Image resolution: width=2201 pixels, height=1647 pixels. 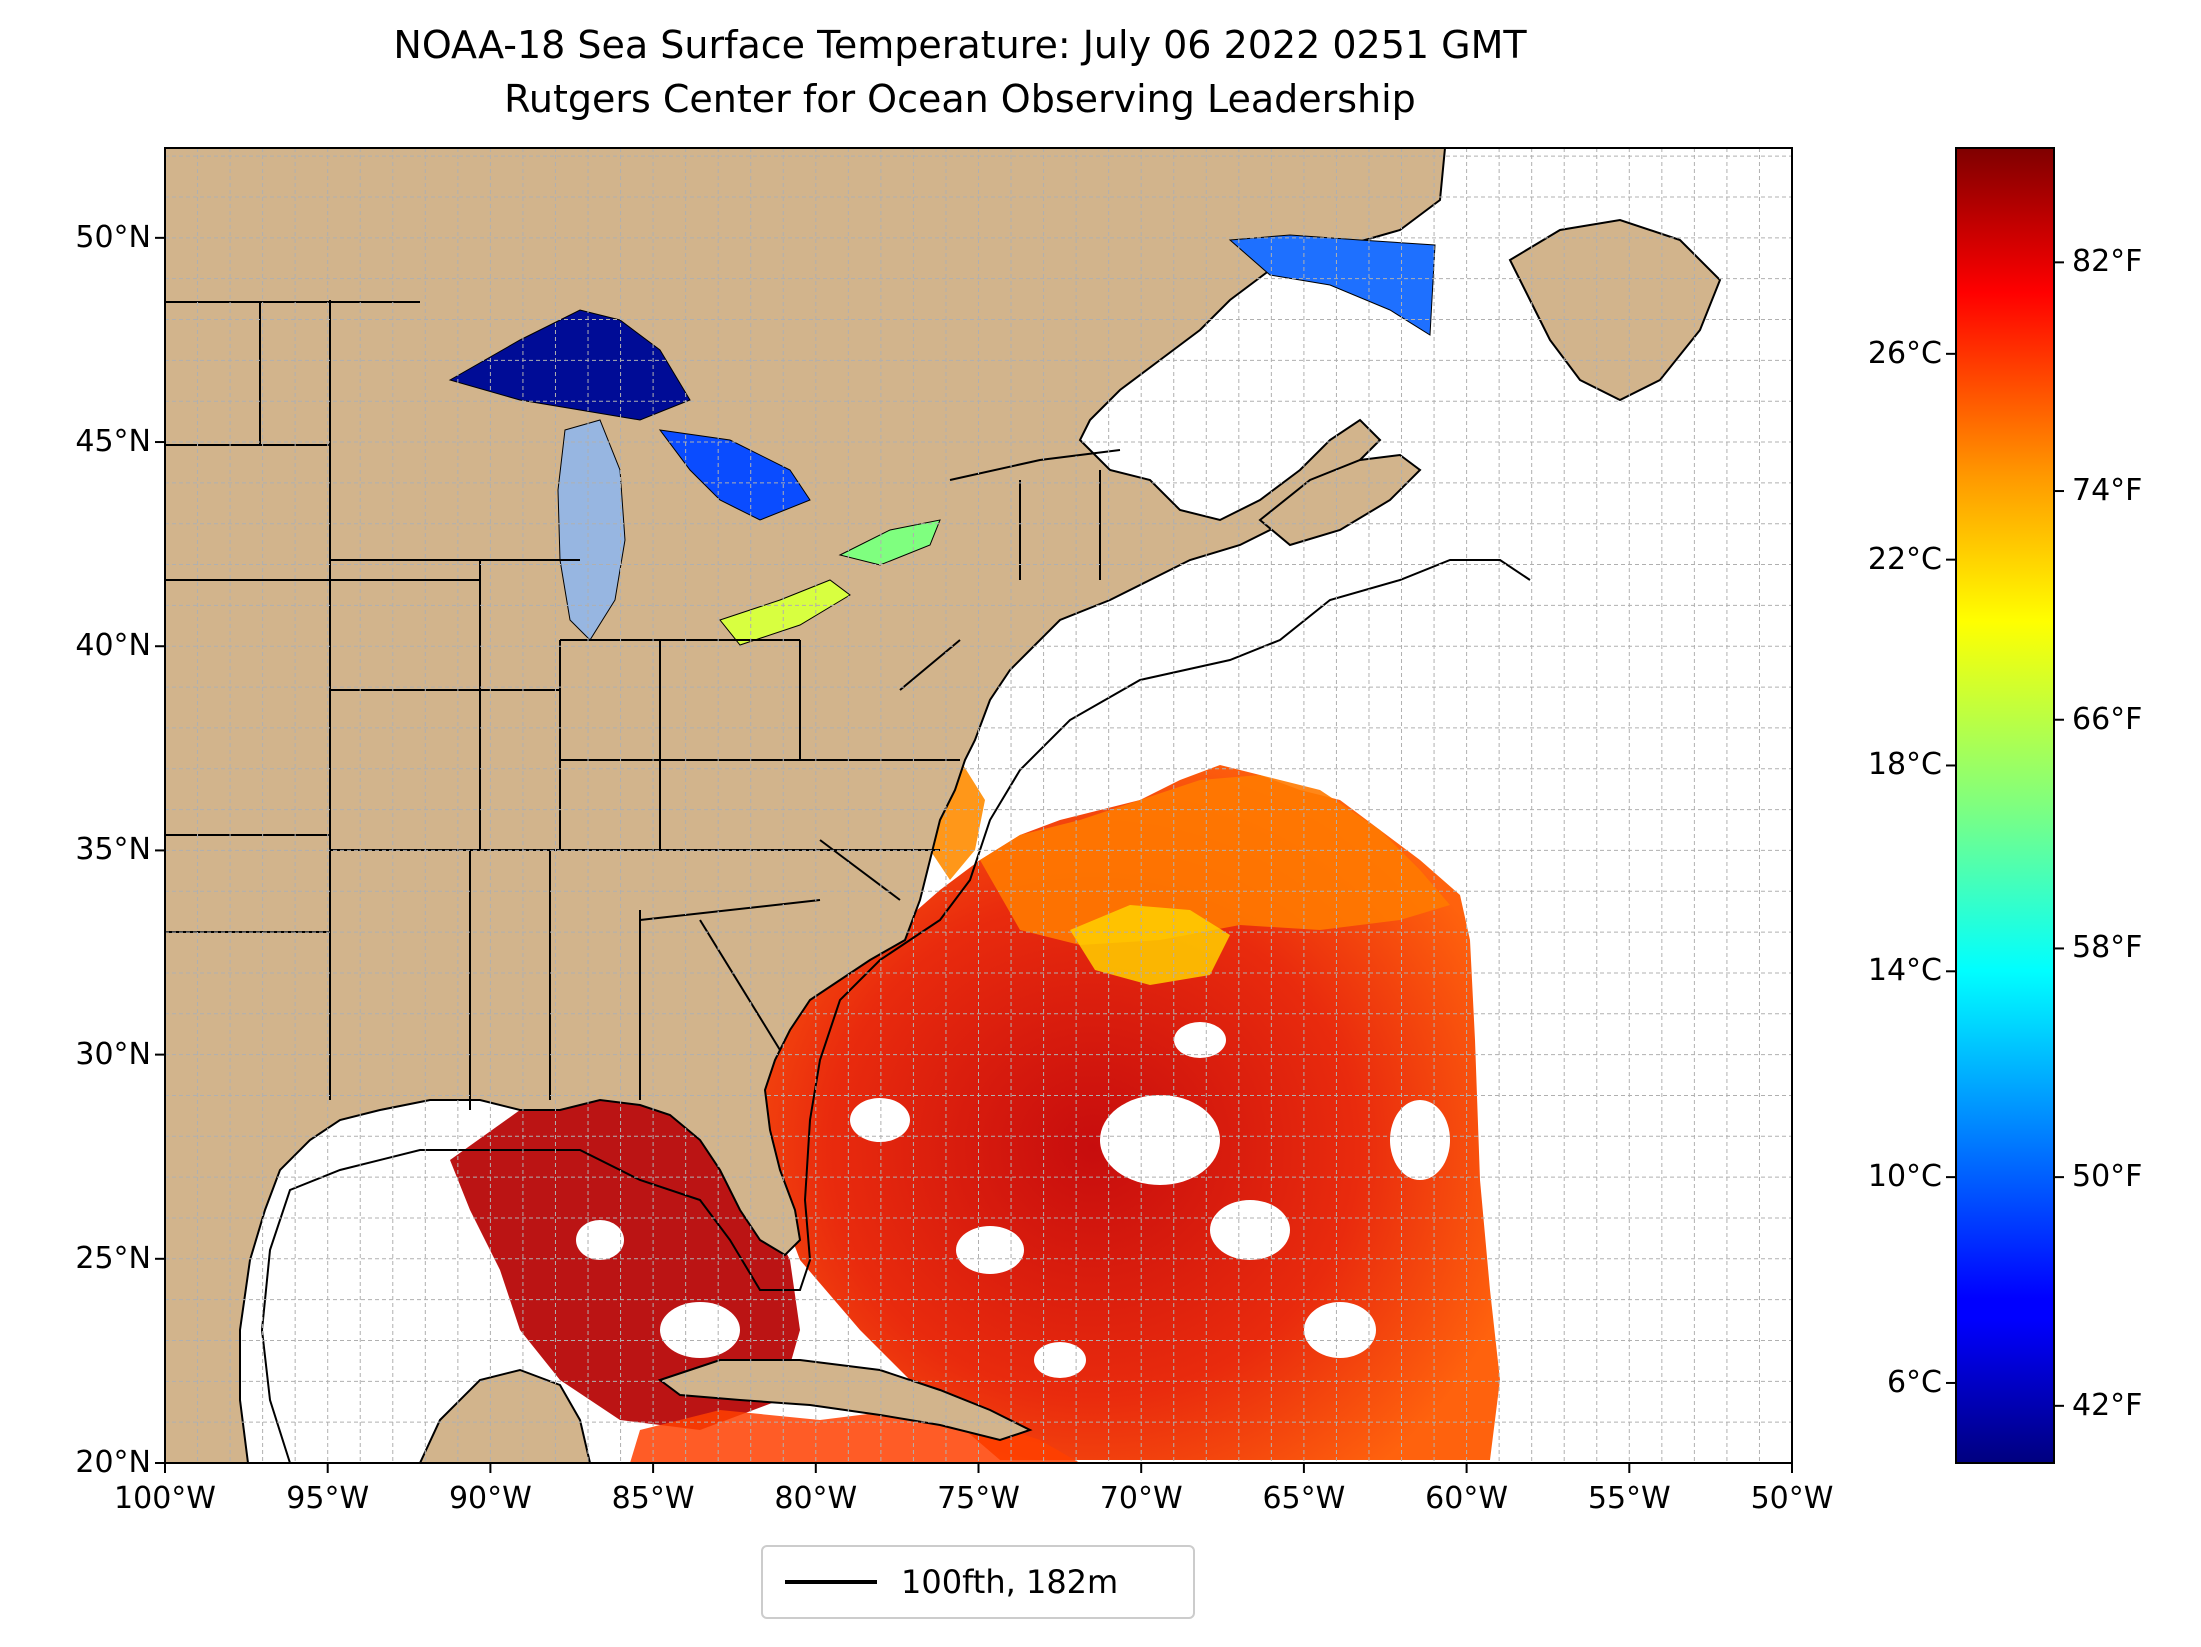 What do you see at coordinates (1010, 1582) in the screenshot?
I see `legend-label: 100fth, 182m` at bounding box center [1010, 1582].